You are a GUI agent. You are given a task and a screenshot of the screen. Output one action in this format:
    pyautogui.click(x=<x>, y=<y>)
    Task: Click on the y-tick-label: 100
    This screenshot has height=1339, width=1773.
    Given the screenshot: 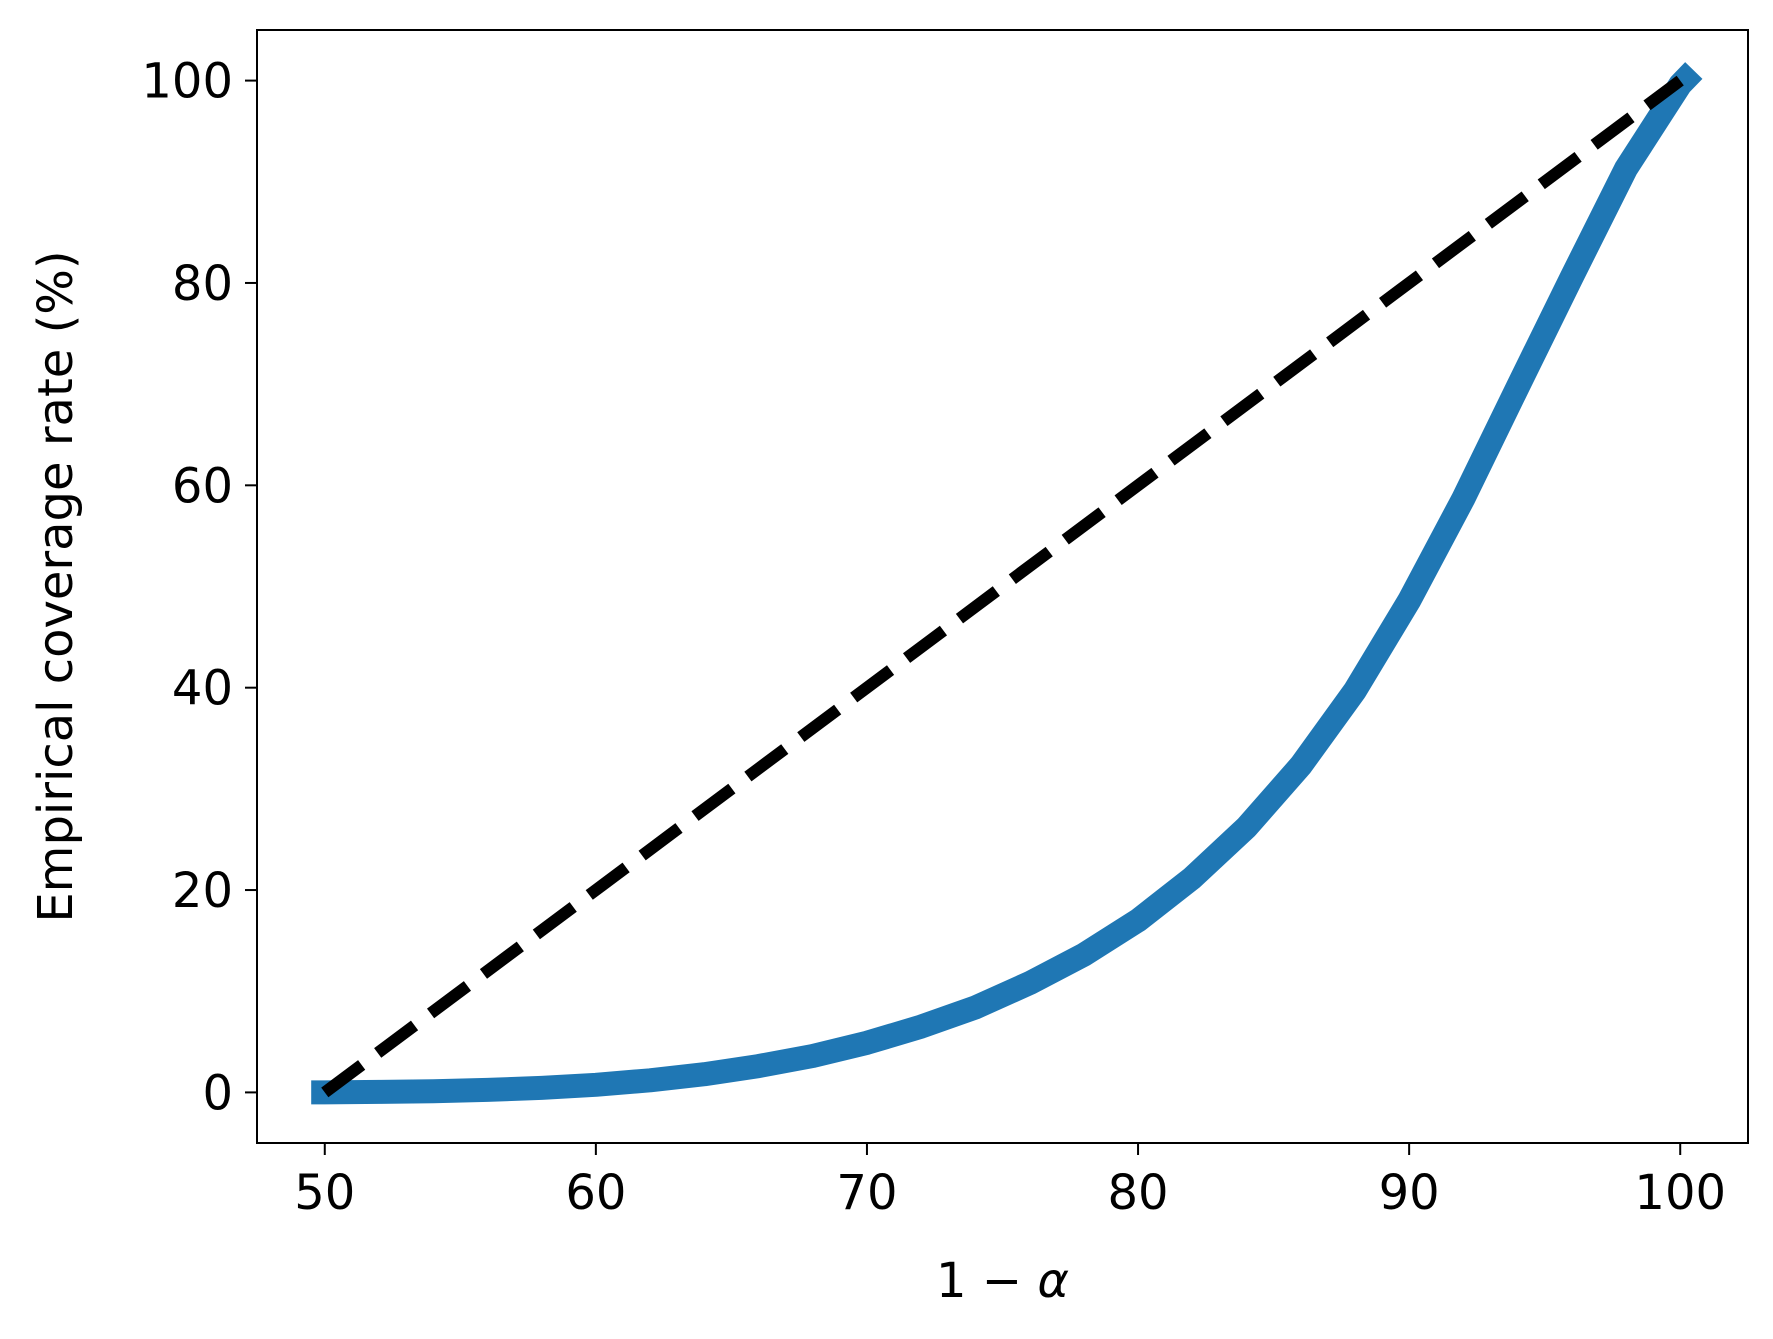 What is the action you would take?
    pyautogui.click(x=187, y=82)
    